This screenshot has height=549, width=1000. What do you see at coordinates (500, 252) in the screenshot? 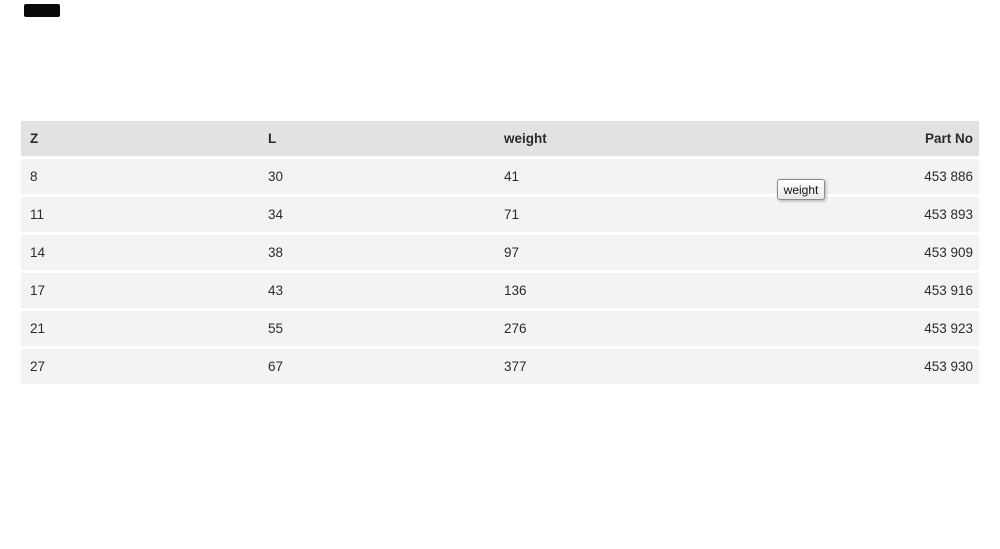
I see `table-row: 14 38 97 453 909` at bounding box center [500, 252].